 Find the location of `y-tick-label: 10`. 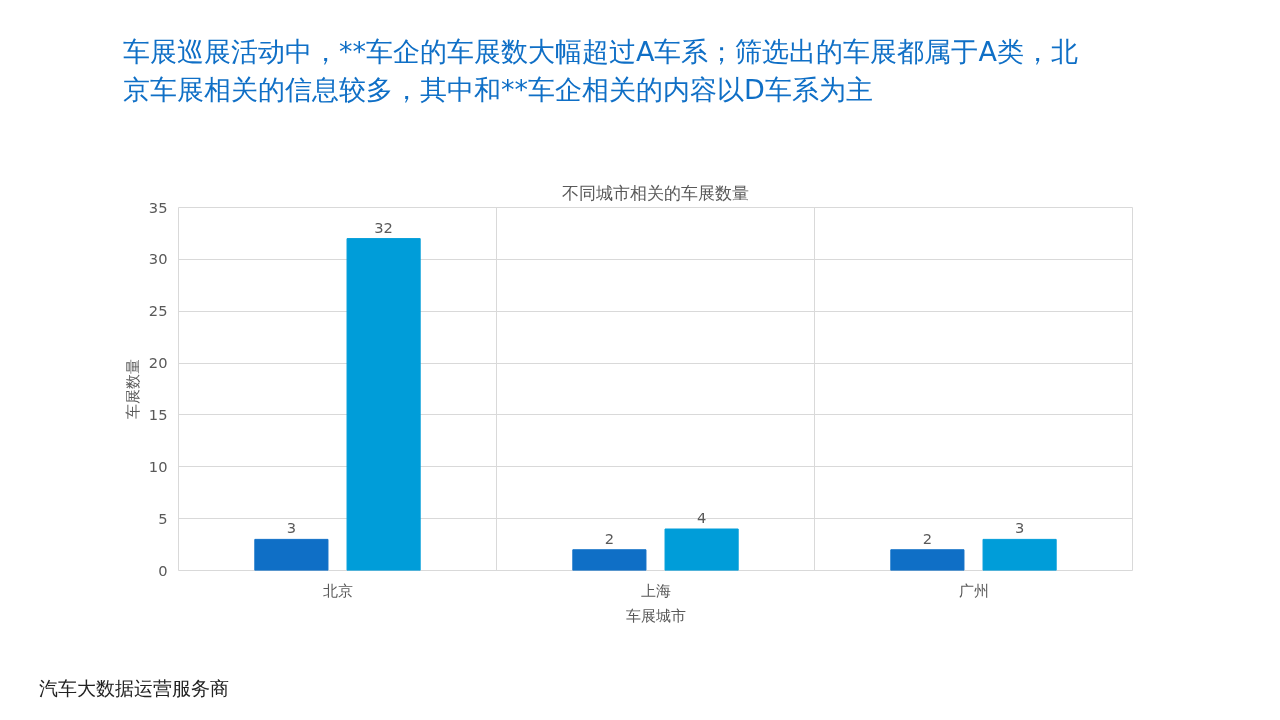

y-tick-label: 10 is located at coordinates (158, 466).